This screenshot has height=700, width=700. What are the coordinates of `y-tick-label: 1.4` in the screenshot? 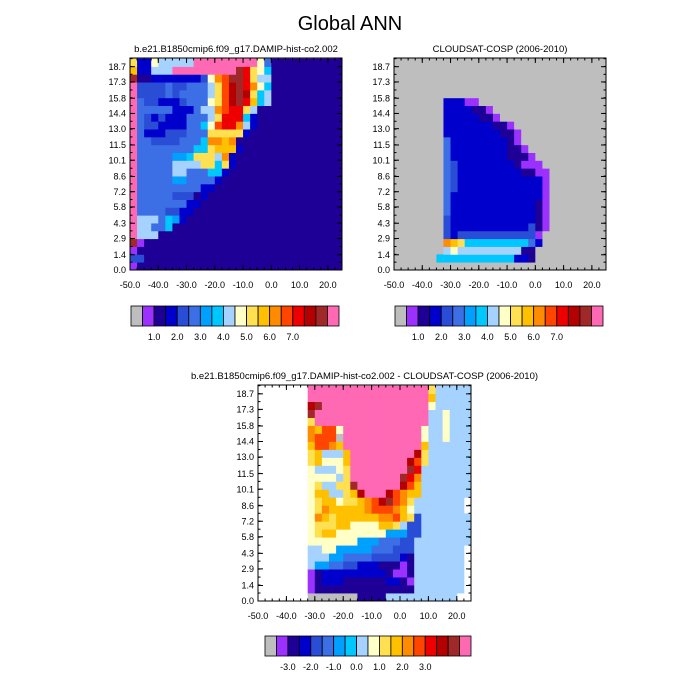 It's located at (247, 586).